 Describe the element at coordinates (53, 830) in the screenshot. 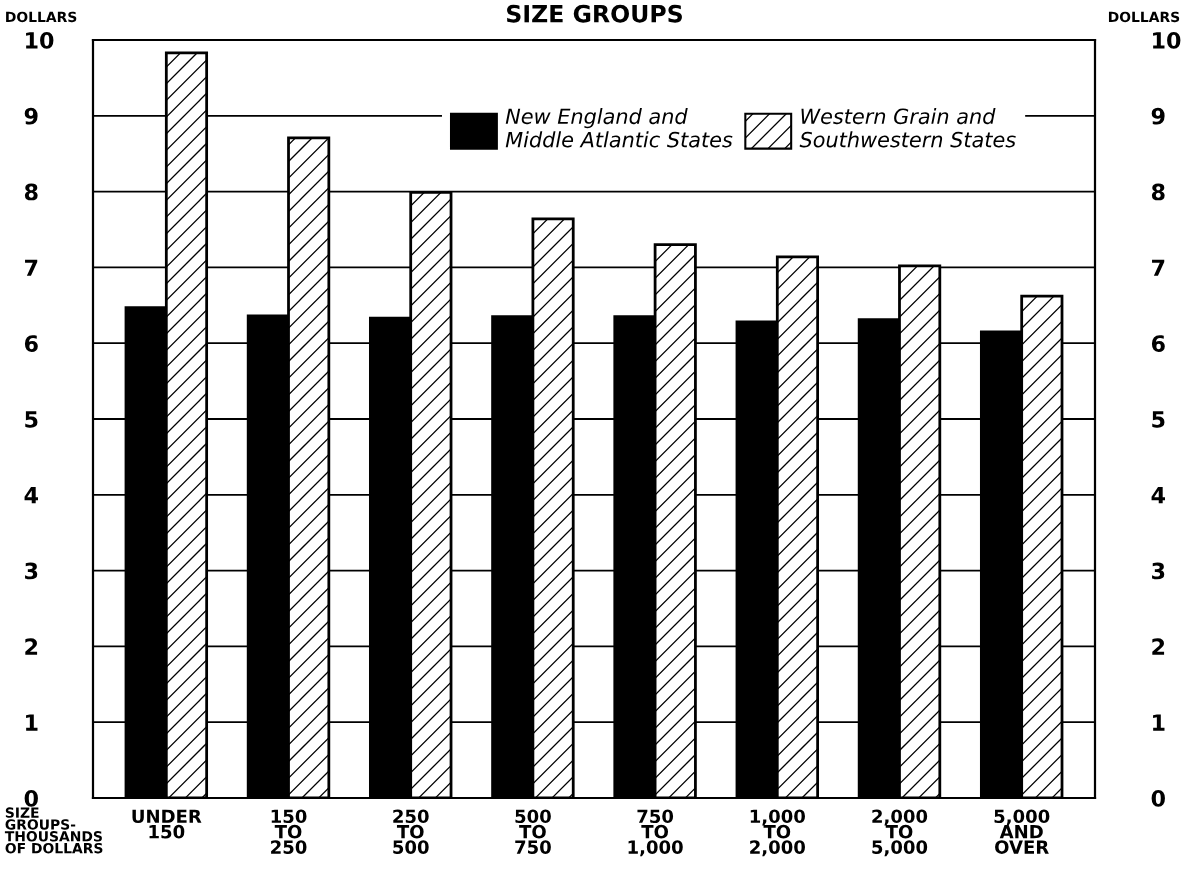

I see `x-axis-title: SIZE GROUPS- THOUSANDS OF DOLLARS` at that location.